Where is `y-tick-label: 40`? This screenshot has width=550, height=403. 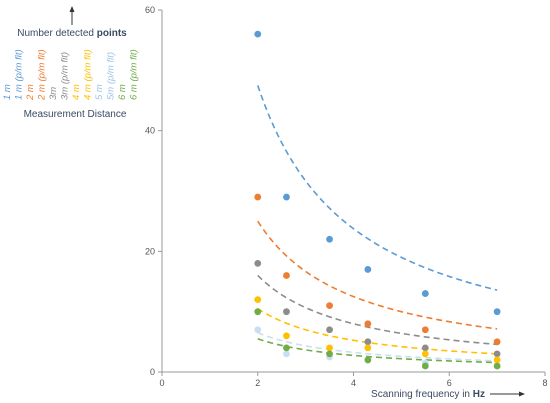 y-tick-label: 40 is located at coordinates (150, 131).